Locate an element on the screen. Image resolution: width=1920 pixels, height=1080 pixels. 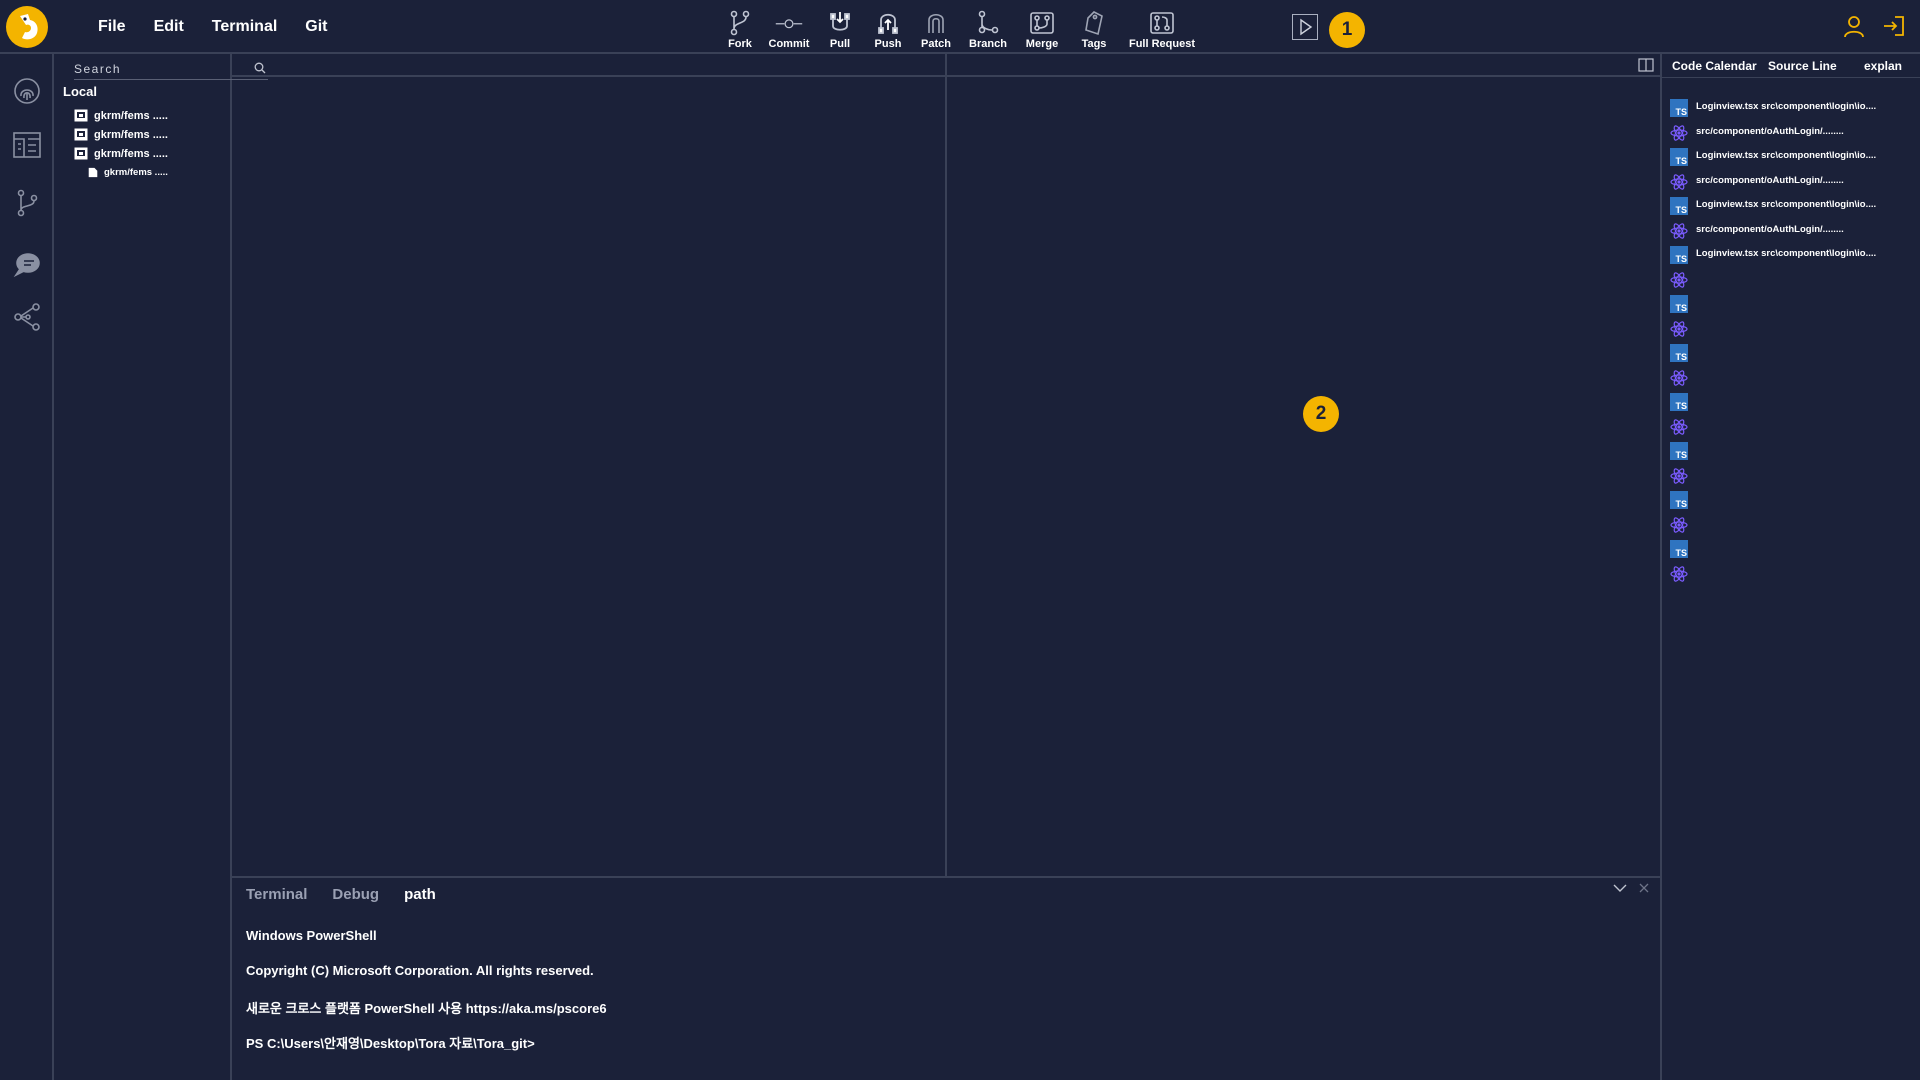
merge-button: Merge is located at coordinates (1042, 28).